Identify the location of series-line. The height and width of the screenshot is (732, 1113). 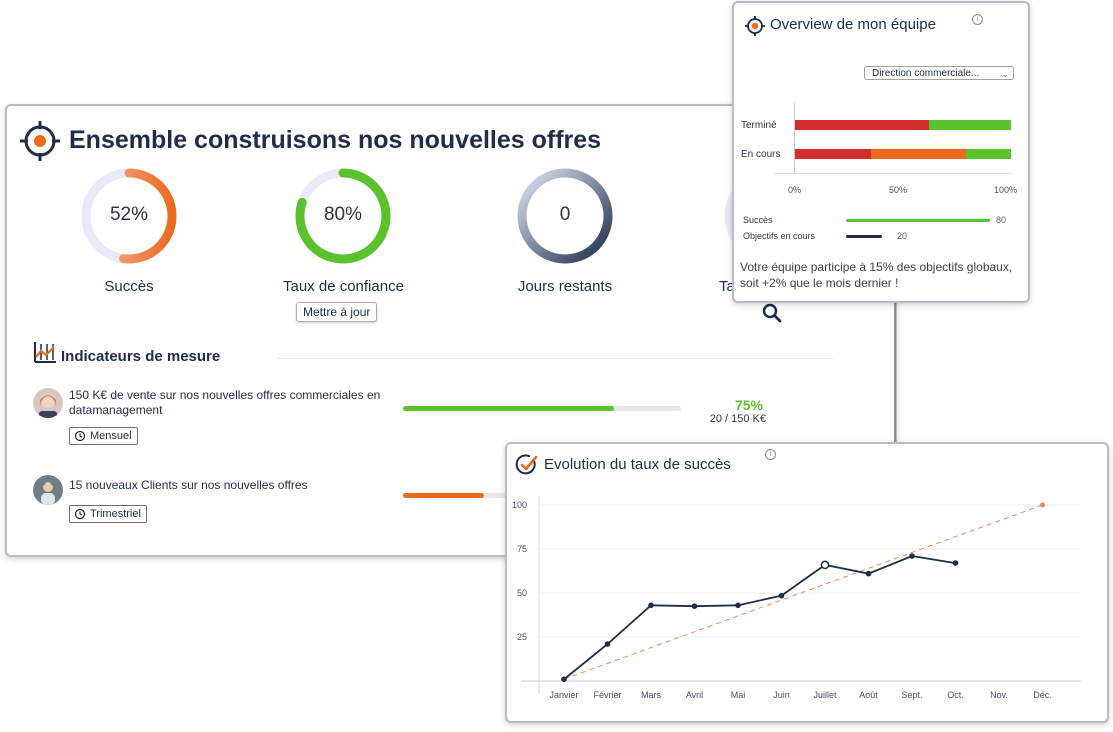
(759, 617).